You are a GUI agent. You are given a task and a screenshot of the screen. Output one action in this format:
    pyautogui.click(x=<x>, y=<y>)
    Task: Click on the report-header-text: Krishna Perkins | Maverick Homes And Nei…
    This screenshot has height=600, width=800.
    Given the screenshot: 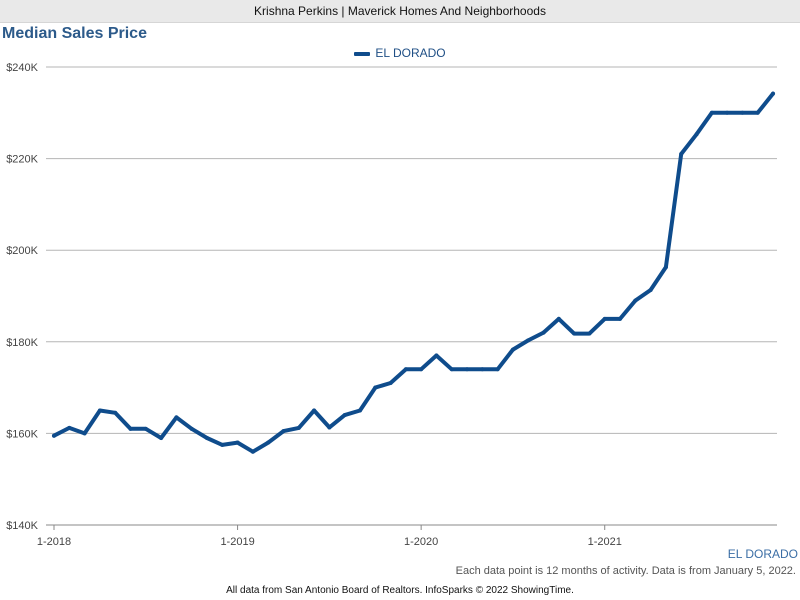 What is the action you would take?
    pyautogui.click(x=400, y=11)
    